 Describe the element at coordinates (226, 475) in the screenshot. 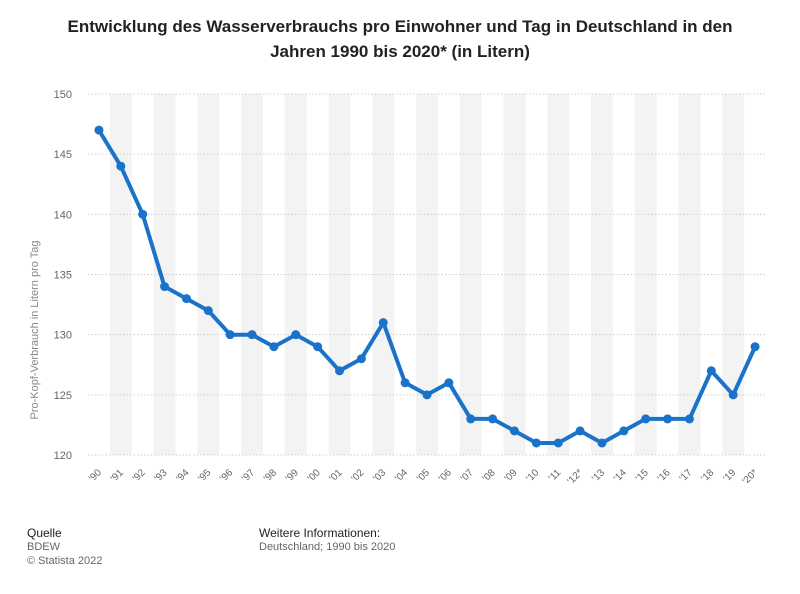

I see `x-tick-label: '96` at that location.